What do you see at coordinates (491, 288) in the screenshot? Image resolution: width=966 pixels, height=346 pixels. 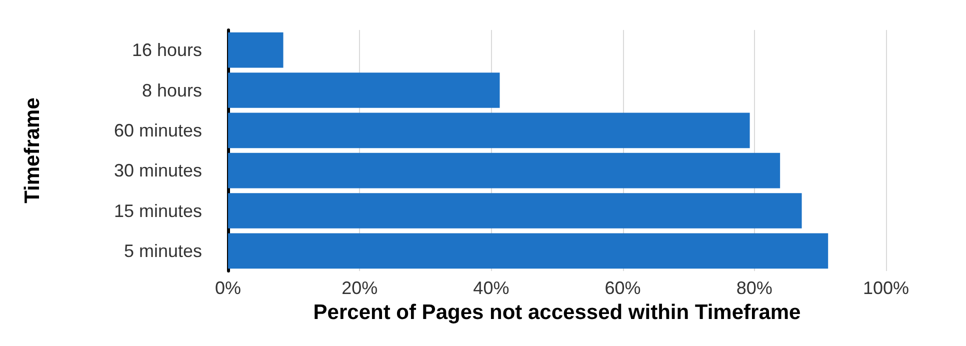 I see `x-tick-label: 40%` at bounding box center [491, 288].